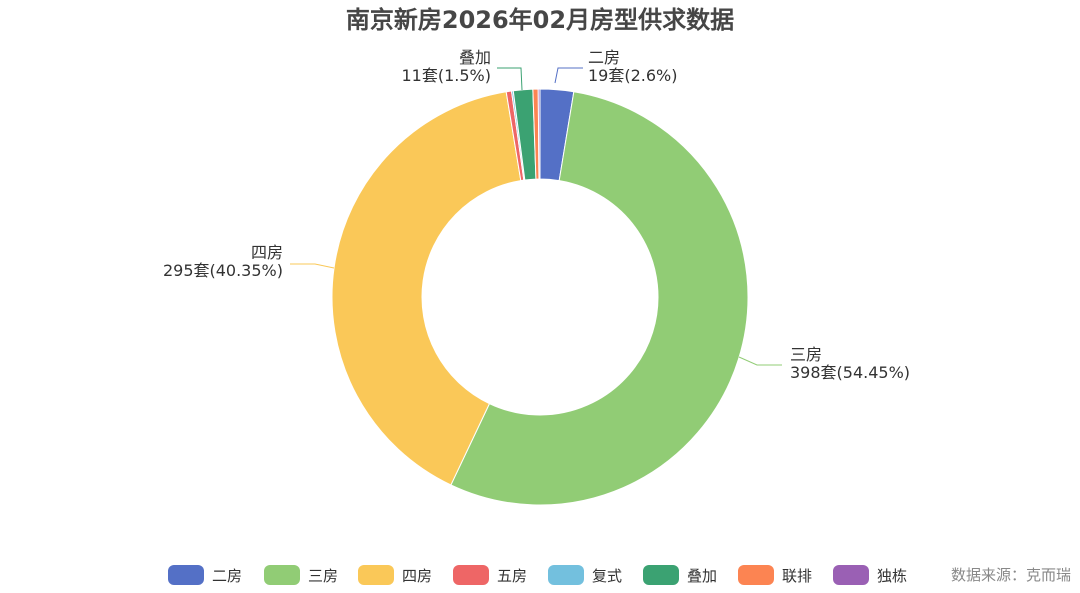 The height and width of the screenshot is (593, 1080). What do you see at coordinates (540, 20) in the screenshot?
I see `chart-title: 南京新房2026年02月房型供求数据` at bounding box center [540, 20].